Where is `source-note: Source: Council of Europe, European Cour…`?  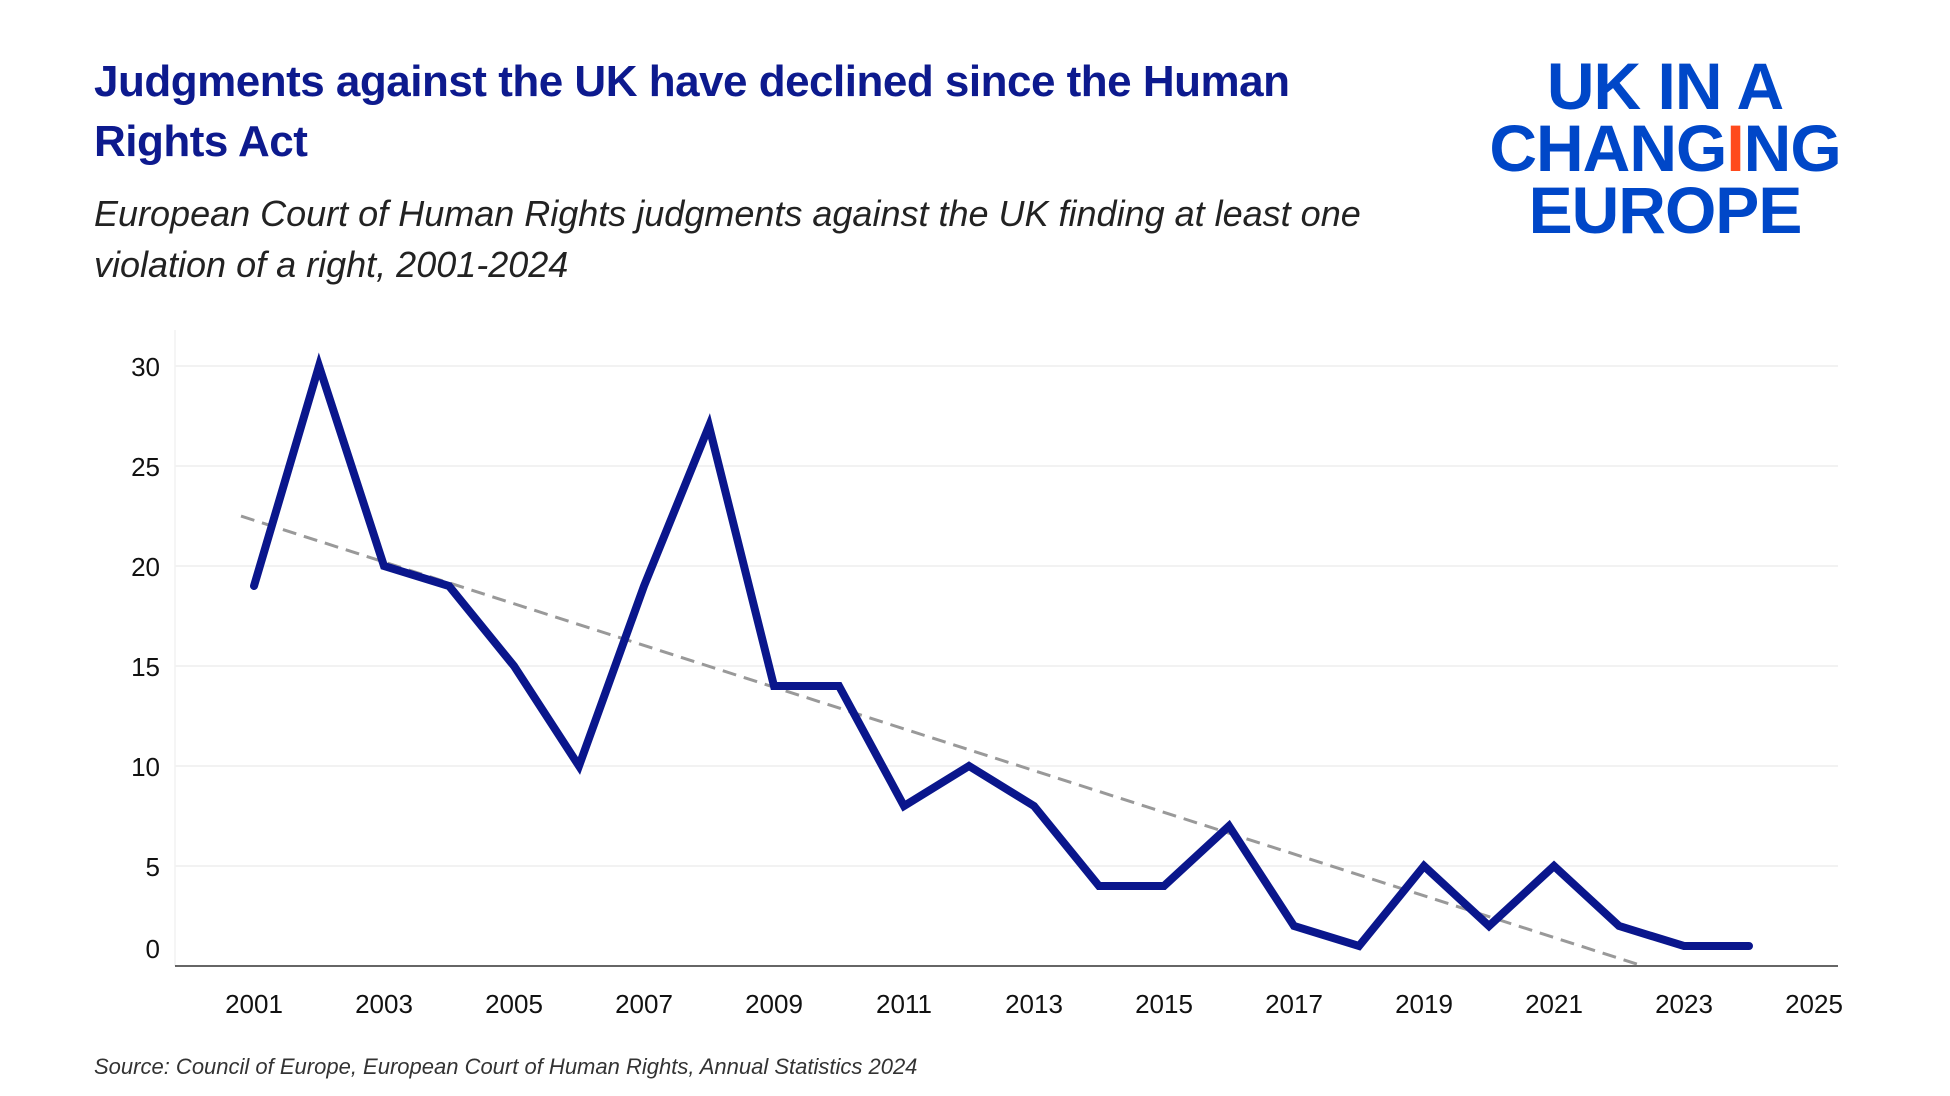 source-note: Source: Council of Europe, European Cour… is located at coordinates (506, 1066).